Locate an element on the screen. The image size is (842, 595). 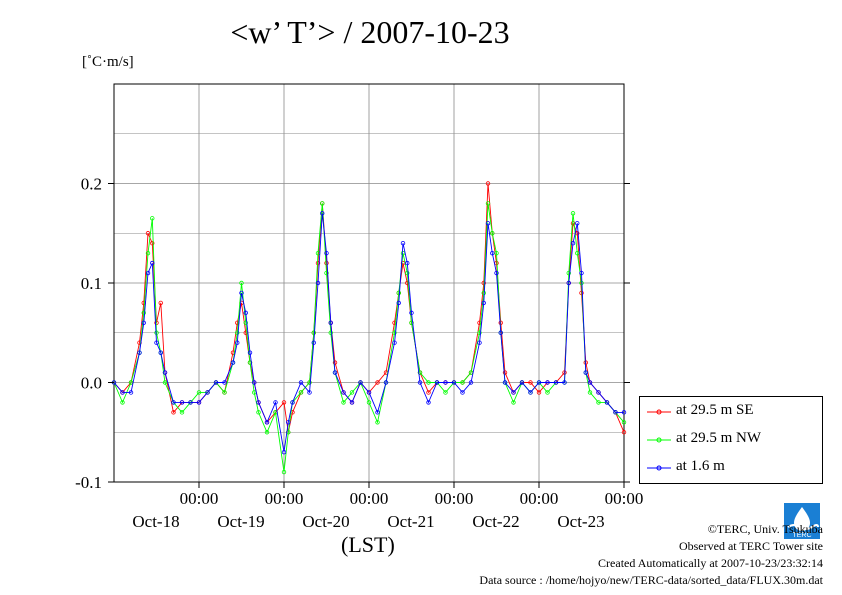
footer-copyright: ©TERC, Univ. Tsukuba is located at coordinates (765, 529).